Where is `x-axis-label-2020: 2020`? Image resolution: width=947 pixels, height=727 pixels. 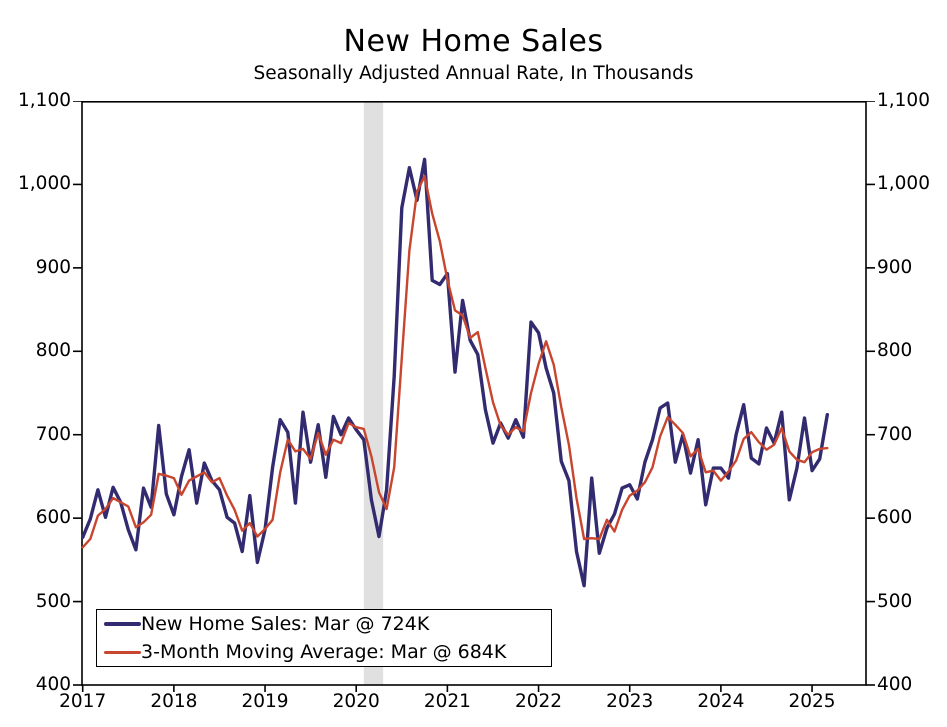 x-axis-label-2020: 2020 is located at coordinates (356, 701).